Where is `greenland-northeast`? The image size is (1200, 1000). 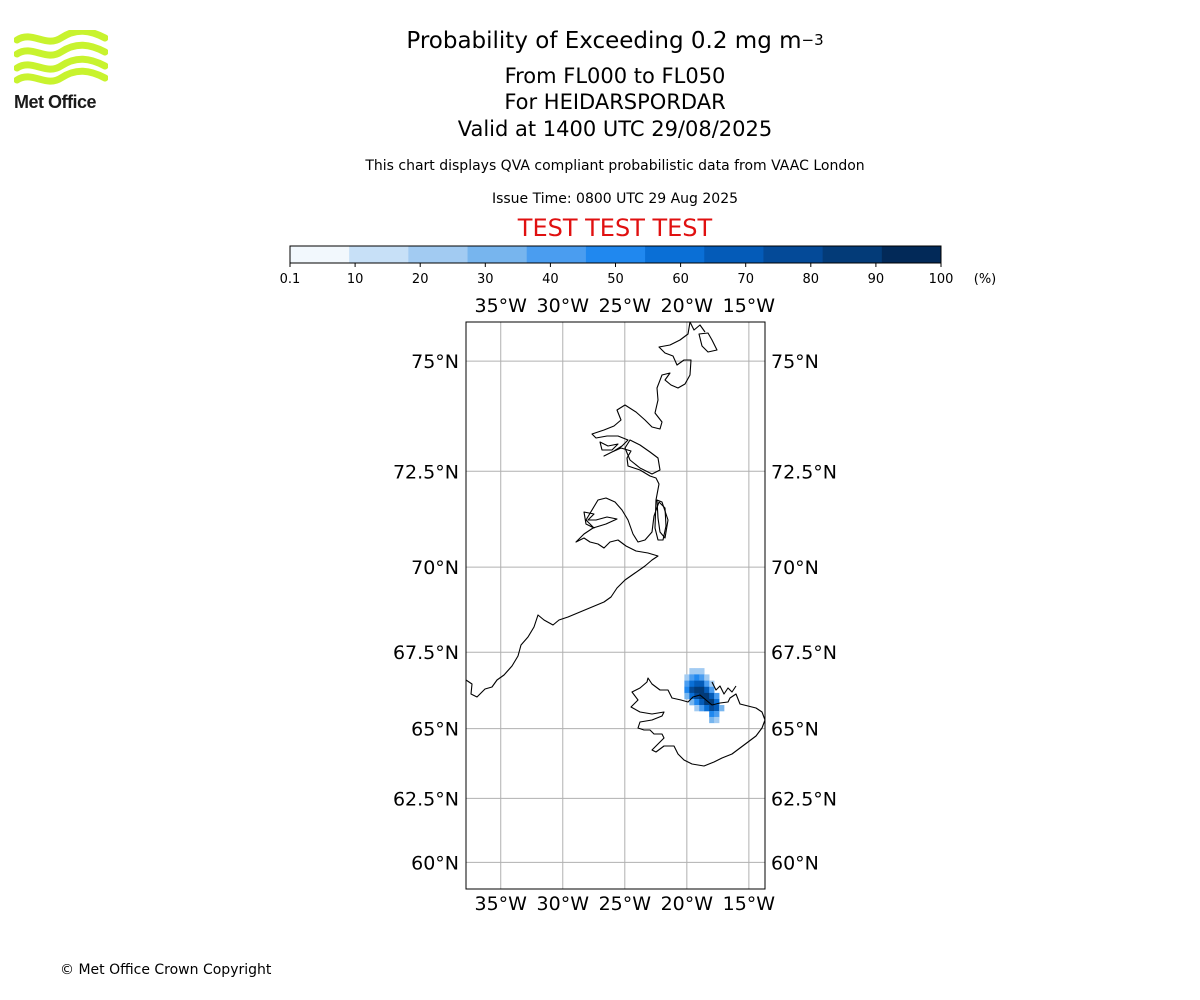
greenland-northeast is located at coordinates (697, 327).